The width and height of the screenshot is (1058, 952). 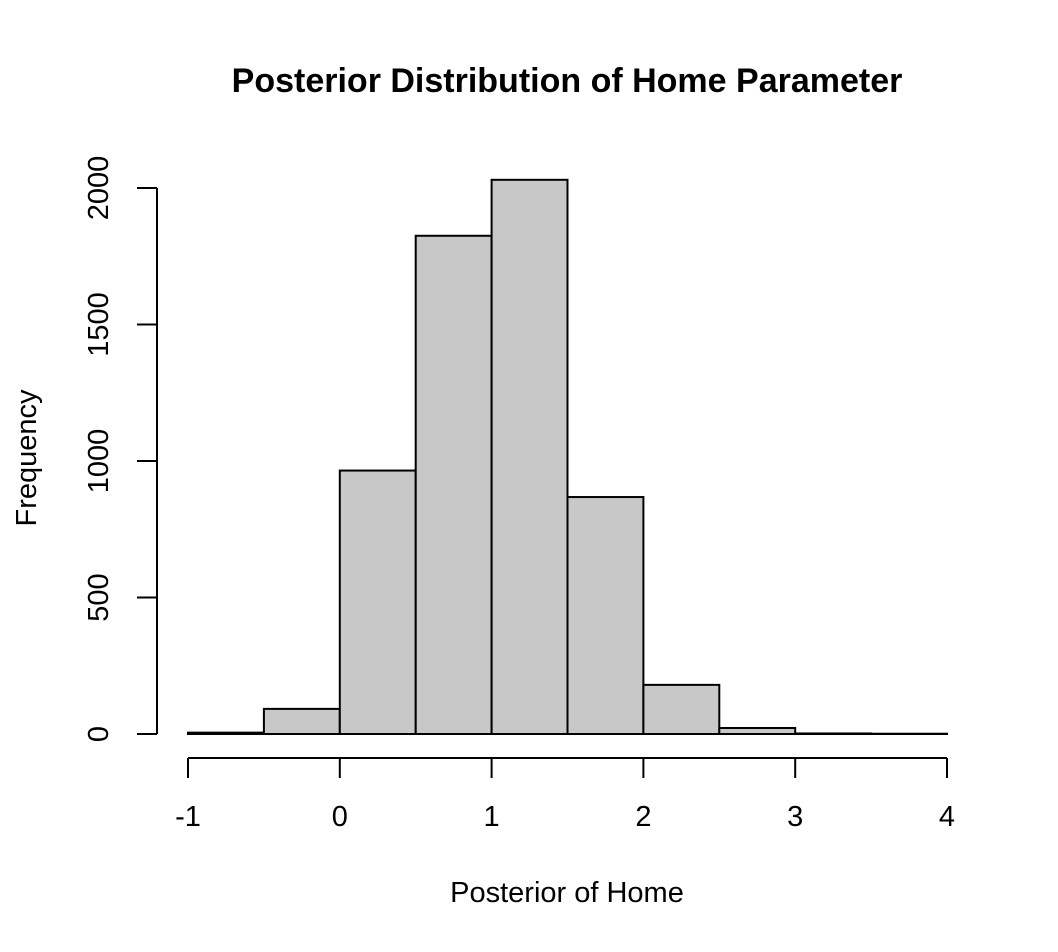 What do you see at coordinates (188, 817) in the screenshot?
I see `x-tick-label-1: -1` at bounding box center [188, 817].